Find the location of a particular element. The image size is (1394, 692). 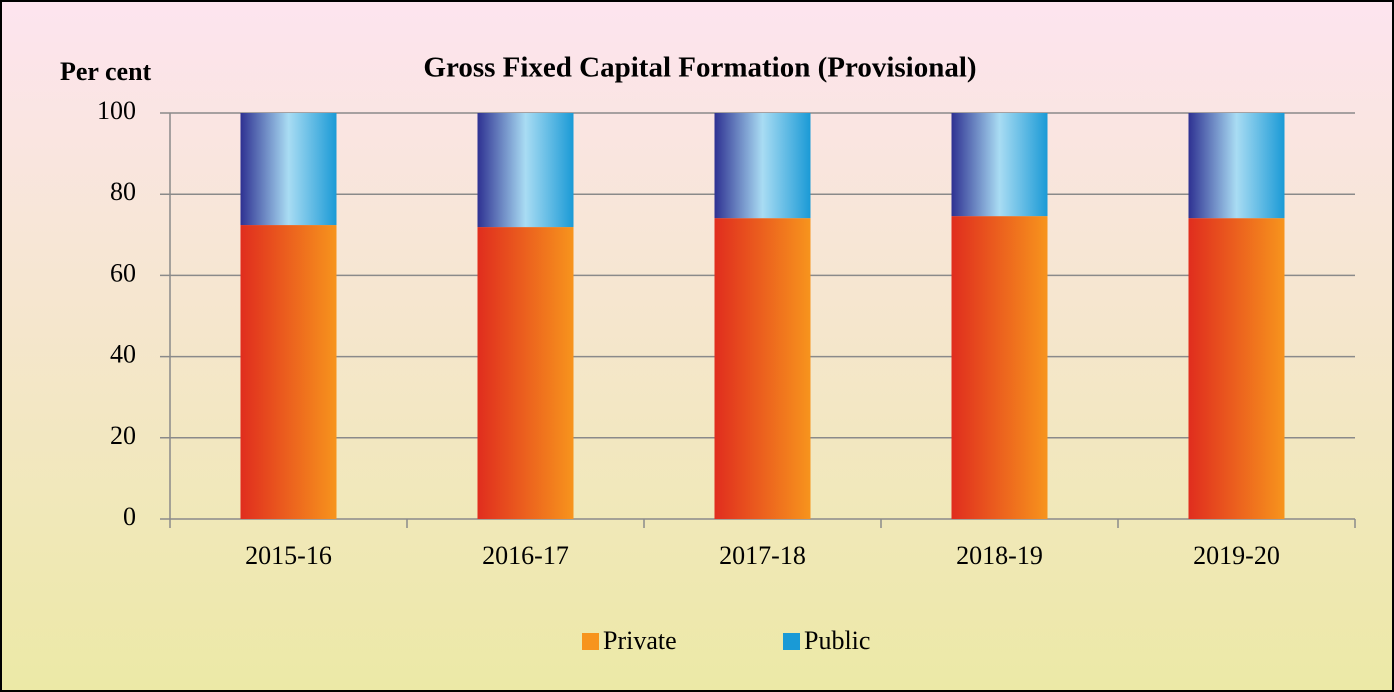

legend-label: Public is located at coordinates (837, 640).